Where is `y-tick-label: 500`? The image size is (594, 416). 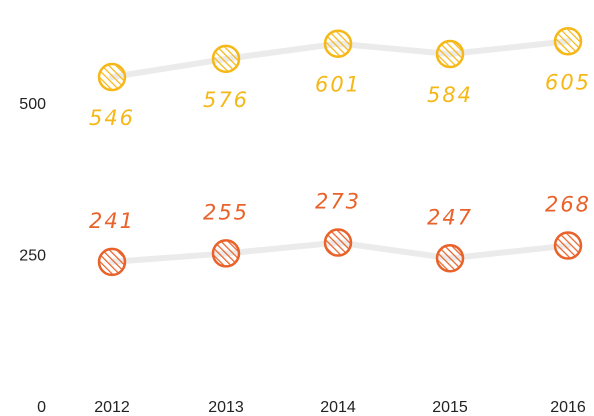 y-tick-label: 500 is located at coordinates (32, 104).